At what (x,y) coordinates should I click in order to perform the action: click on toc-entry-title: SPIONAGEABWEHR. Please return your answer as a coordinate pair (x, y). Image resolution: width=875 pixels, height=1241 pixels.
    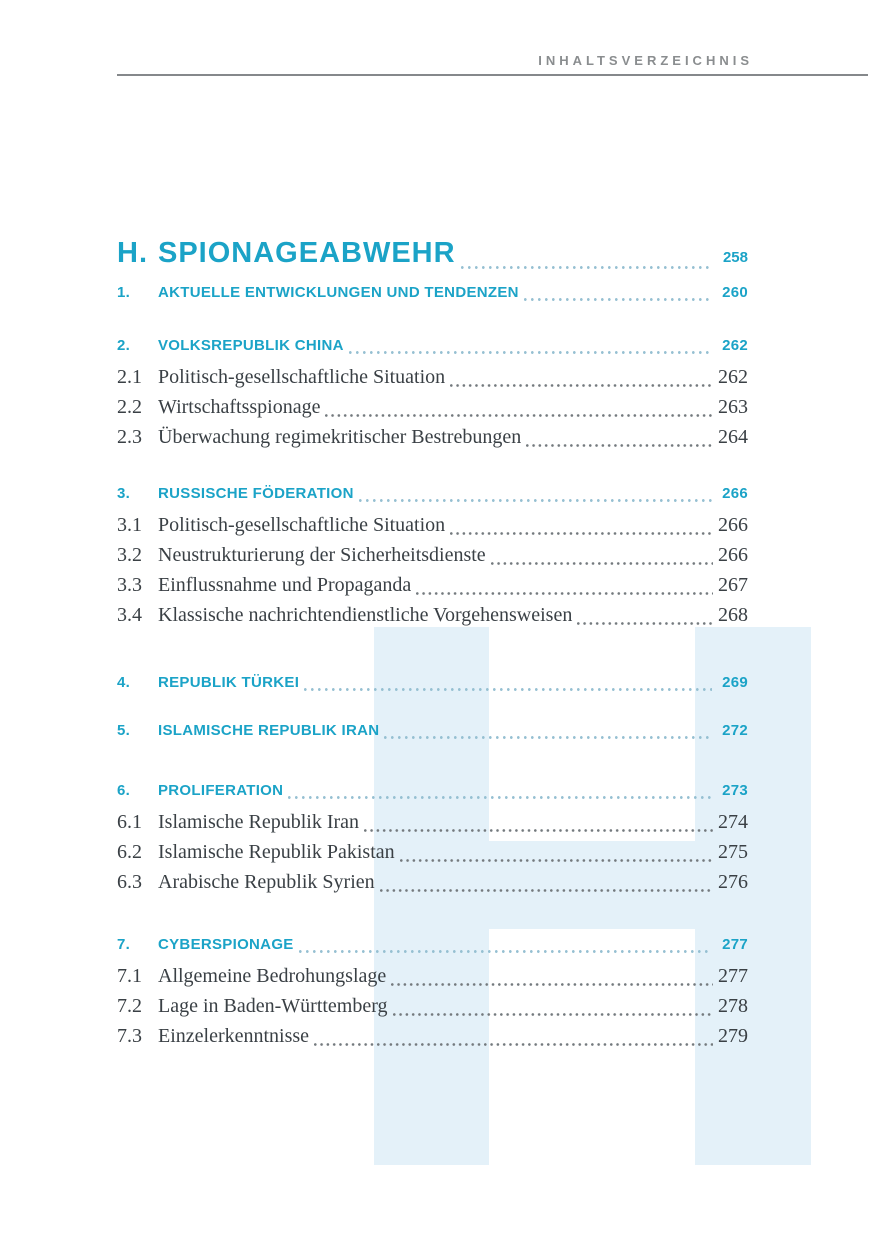
    Looking at the image, I should click on (307, 253).